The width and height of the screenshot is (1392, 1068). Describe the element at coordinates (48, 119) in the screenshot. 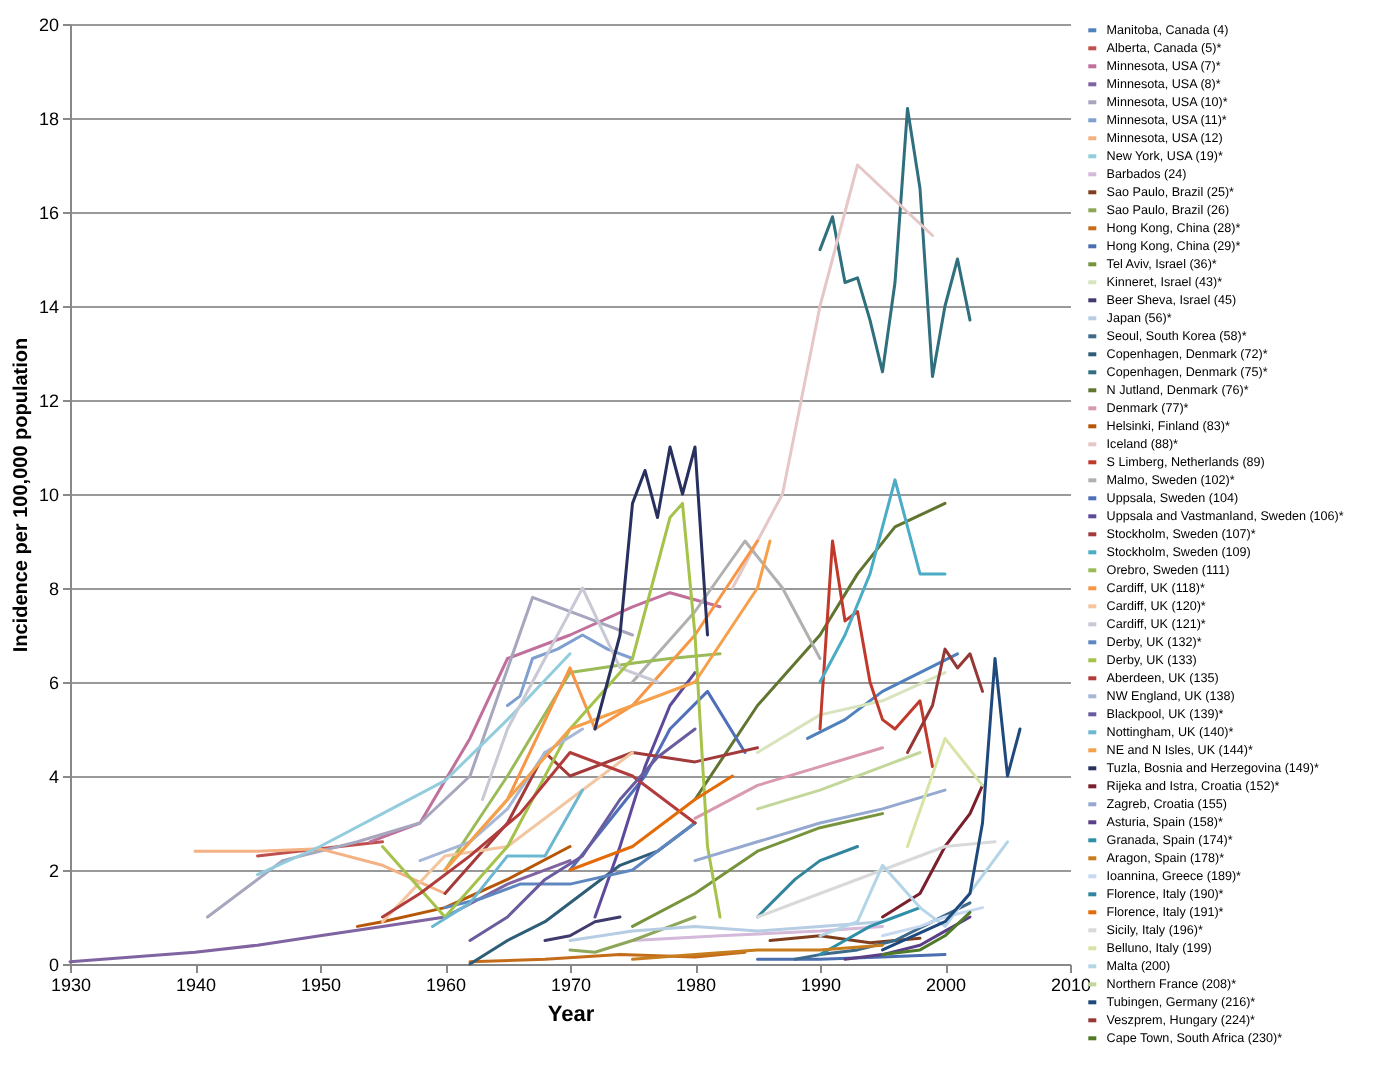

I see `y-tick-label: 18` at that location.